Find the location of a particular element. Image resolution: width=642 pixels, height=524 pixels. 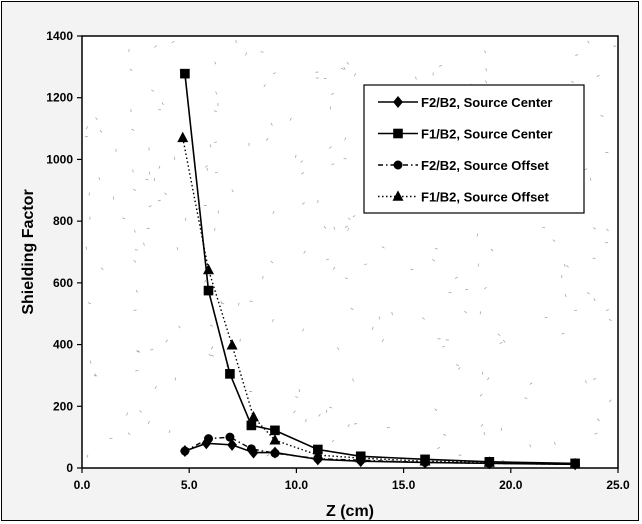

data-point-diamond is located at coordinates (232, 444).